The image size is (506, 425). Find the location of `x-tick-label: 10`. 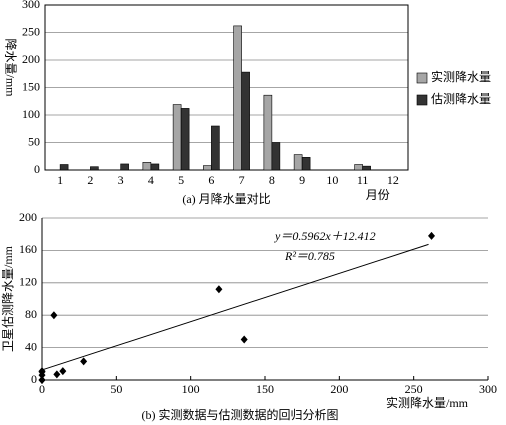

x-tick-label: 10 is located at coordinates (332, 180).